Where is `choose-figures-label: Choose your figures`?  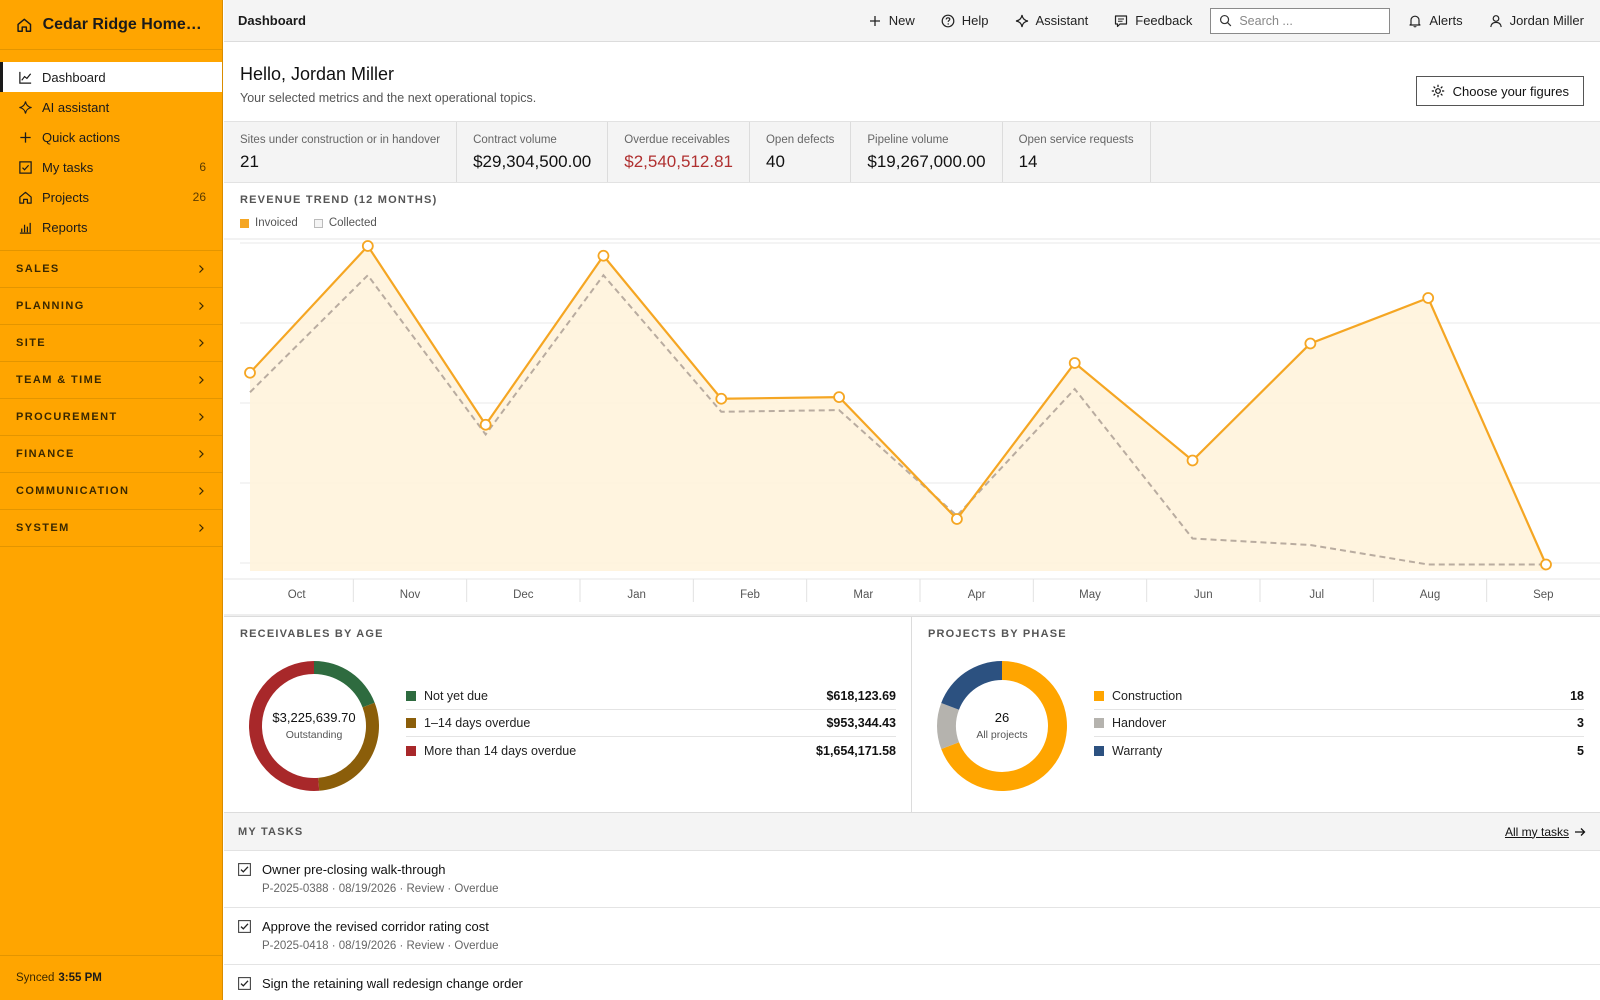 choose-figures-label: Choose your figures is located at coordinates (1510, 91).